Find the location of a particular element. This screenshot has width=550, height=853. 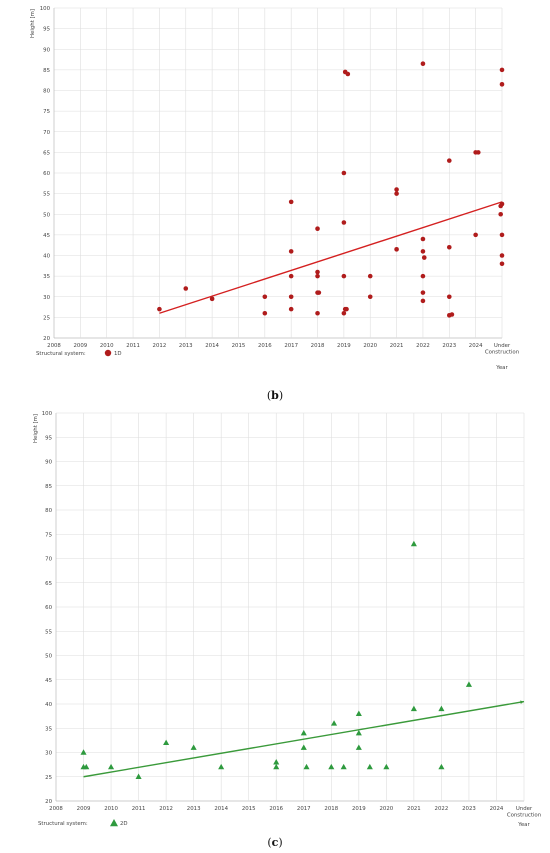

y-tick-label: 70 is located at coordinates (46, 133).